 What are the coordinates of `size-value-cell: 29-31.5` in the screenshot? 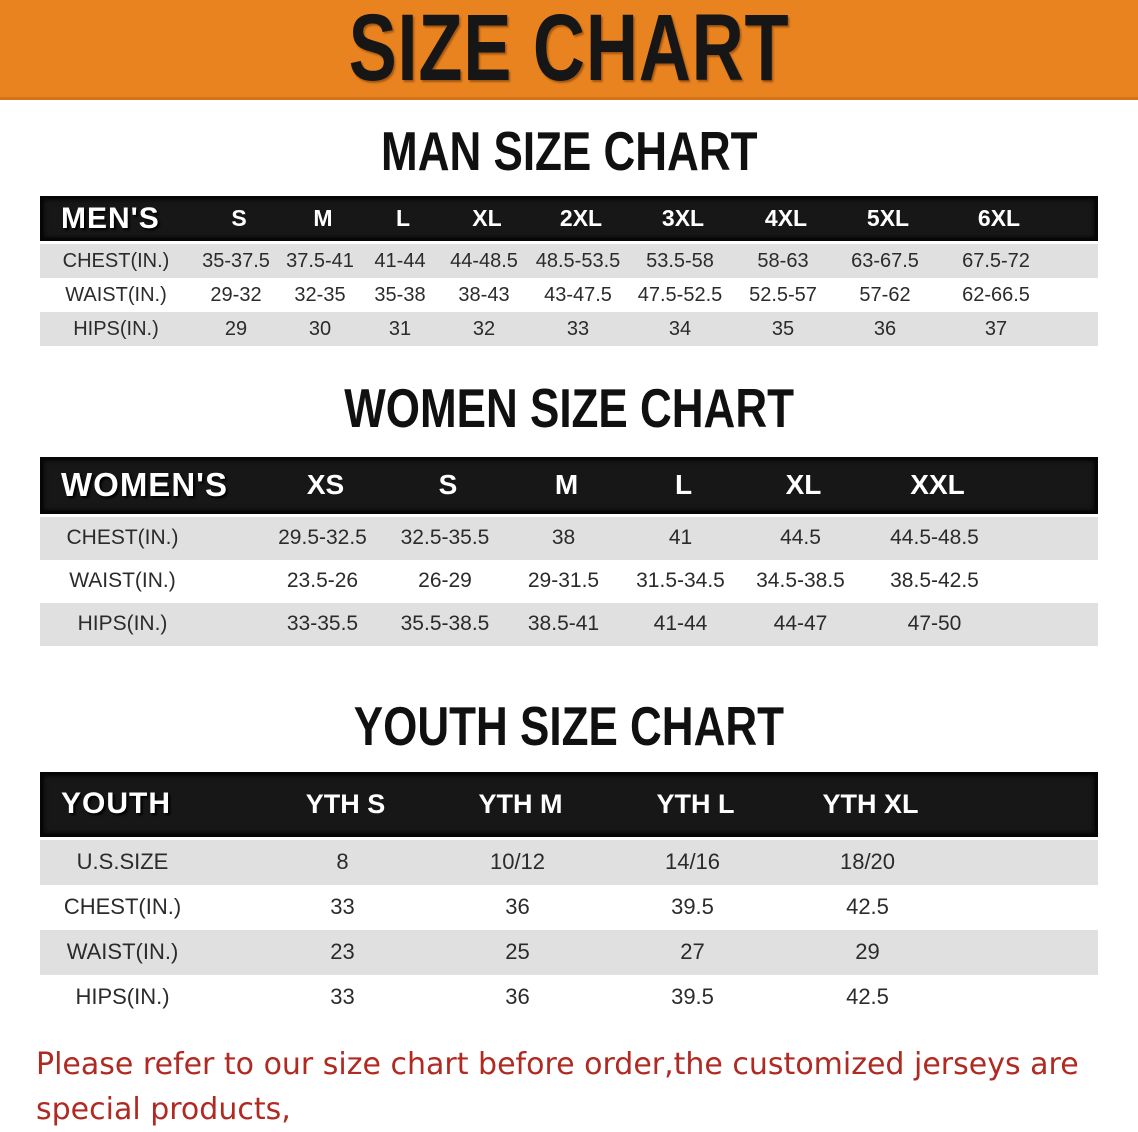 It's located at (563, 580).